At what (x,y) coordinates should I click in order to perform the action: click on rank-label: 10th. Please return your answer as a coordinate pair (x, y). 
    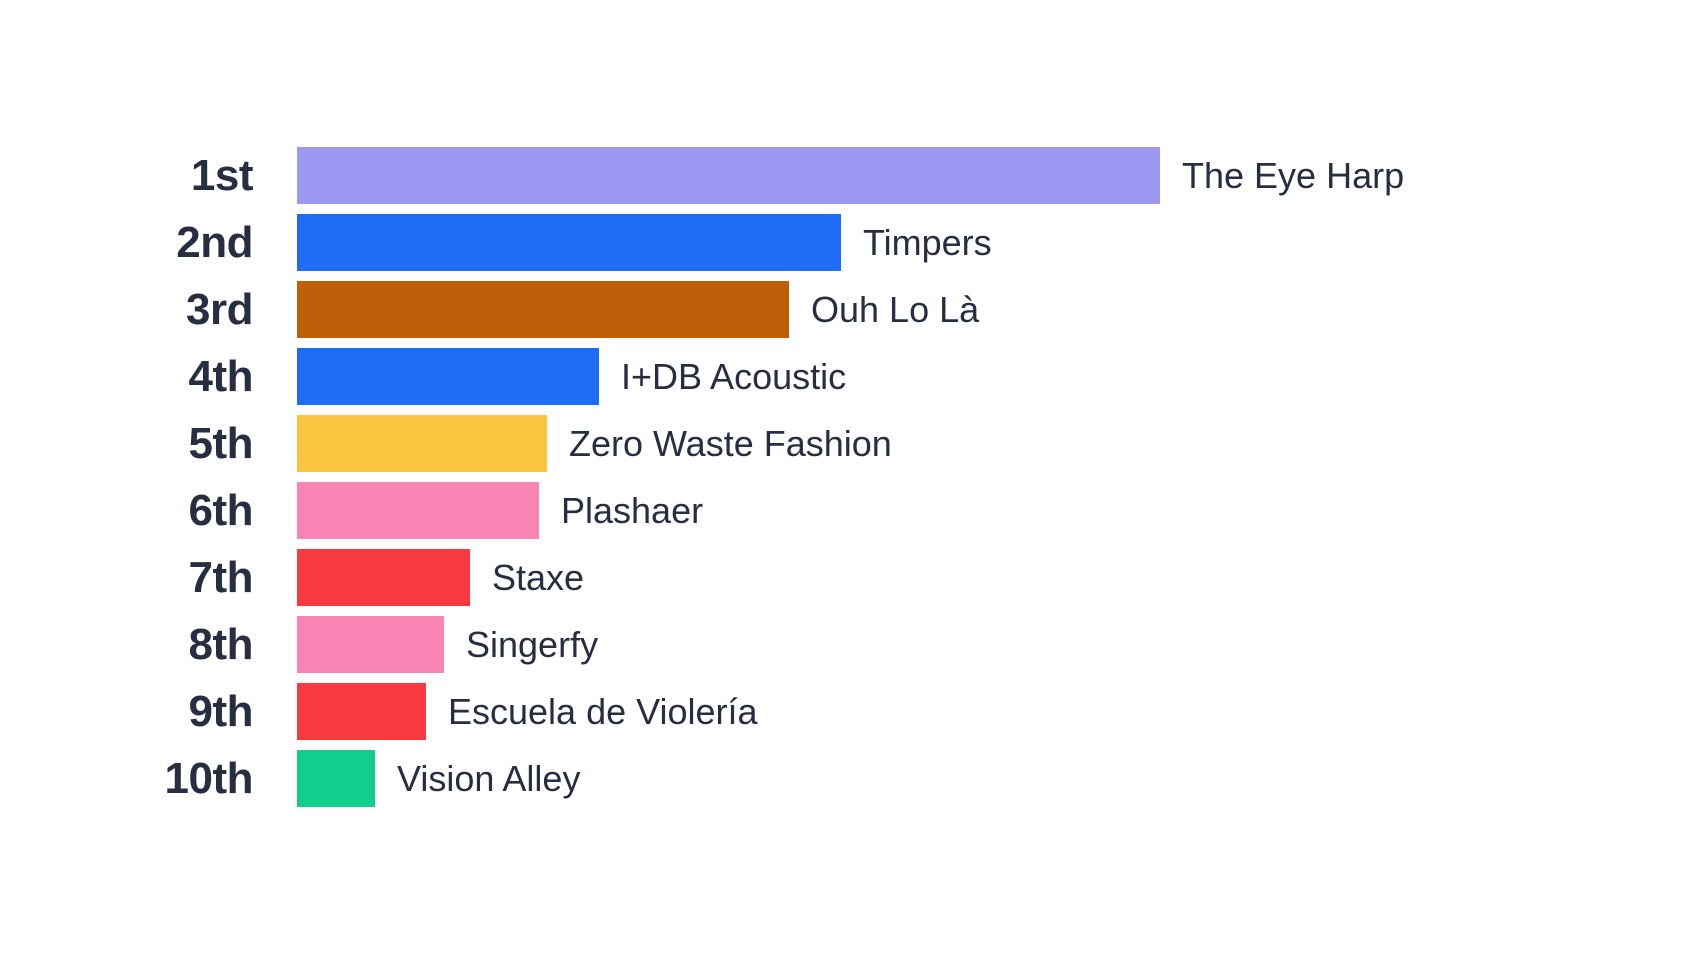
    Looking at the image, I should click on (209, 778).